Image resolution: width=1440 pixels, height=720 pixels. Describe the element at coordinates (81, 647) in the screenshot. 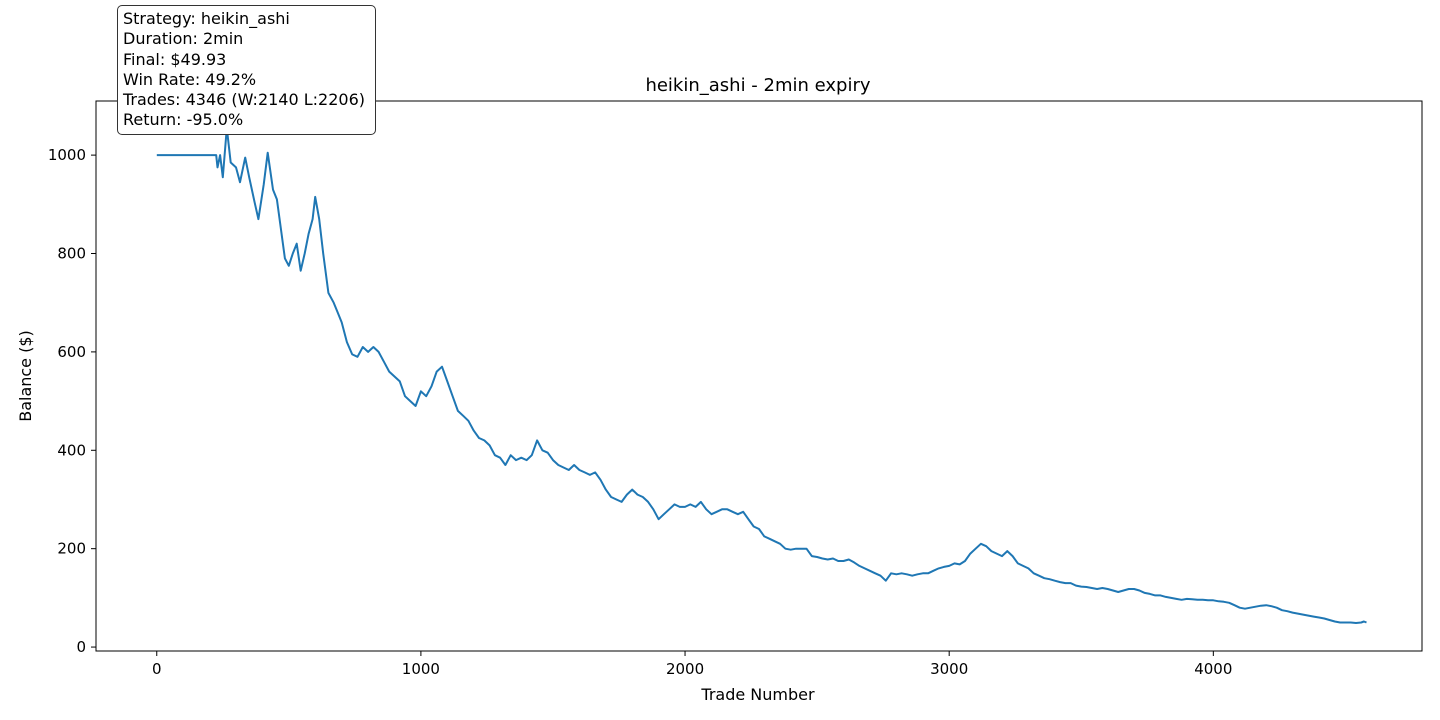

I see `y-tick-label: 0` at that location.